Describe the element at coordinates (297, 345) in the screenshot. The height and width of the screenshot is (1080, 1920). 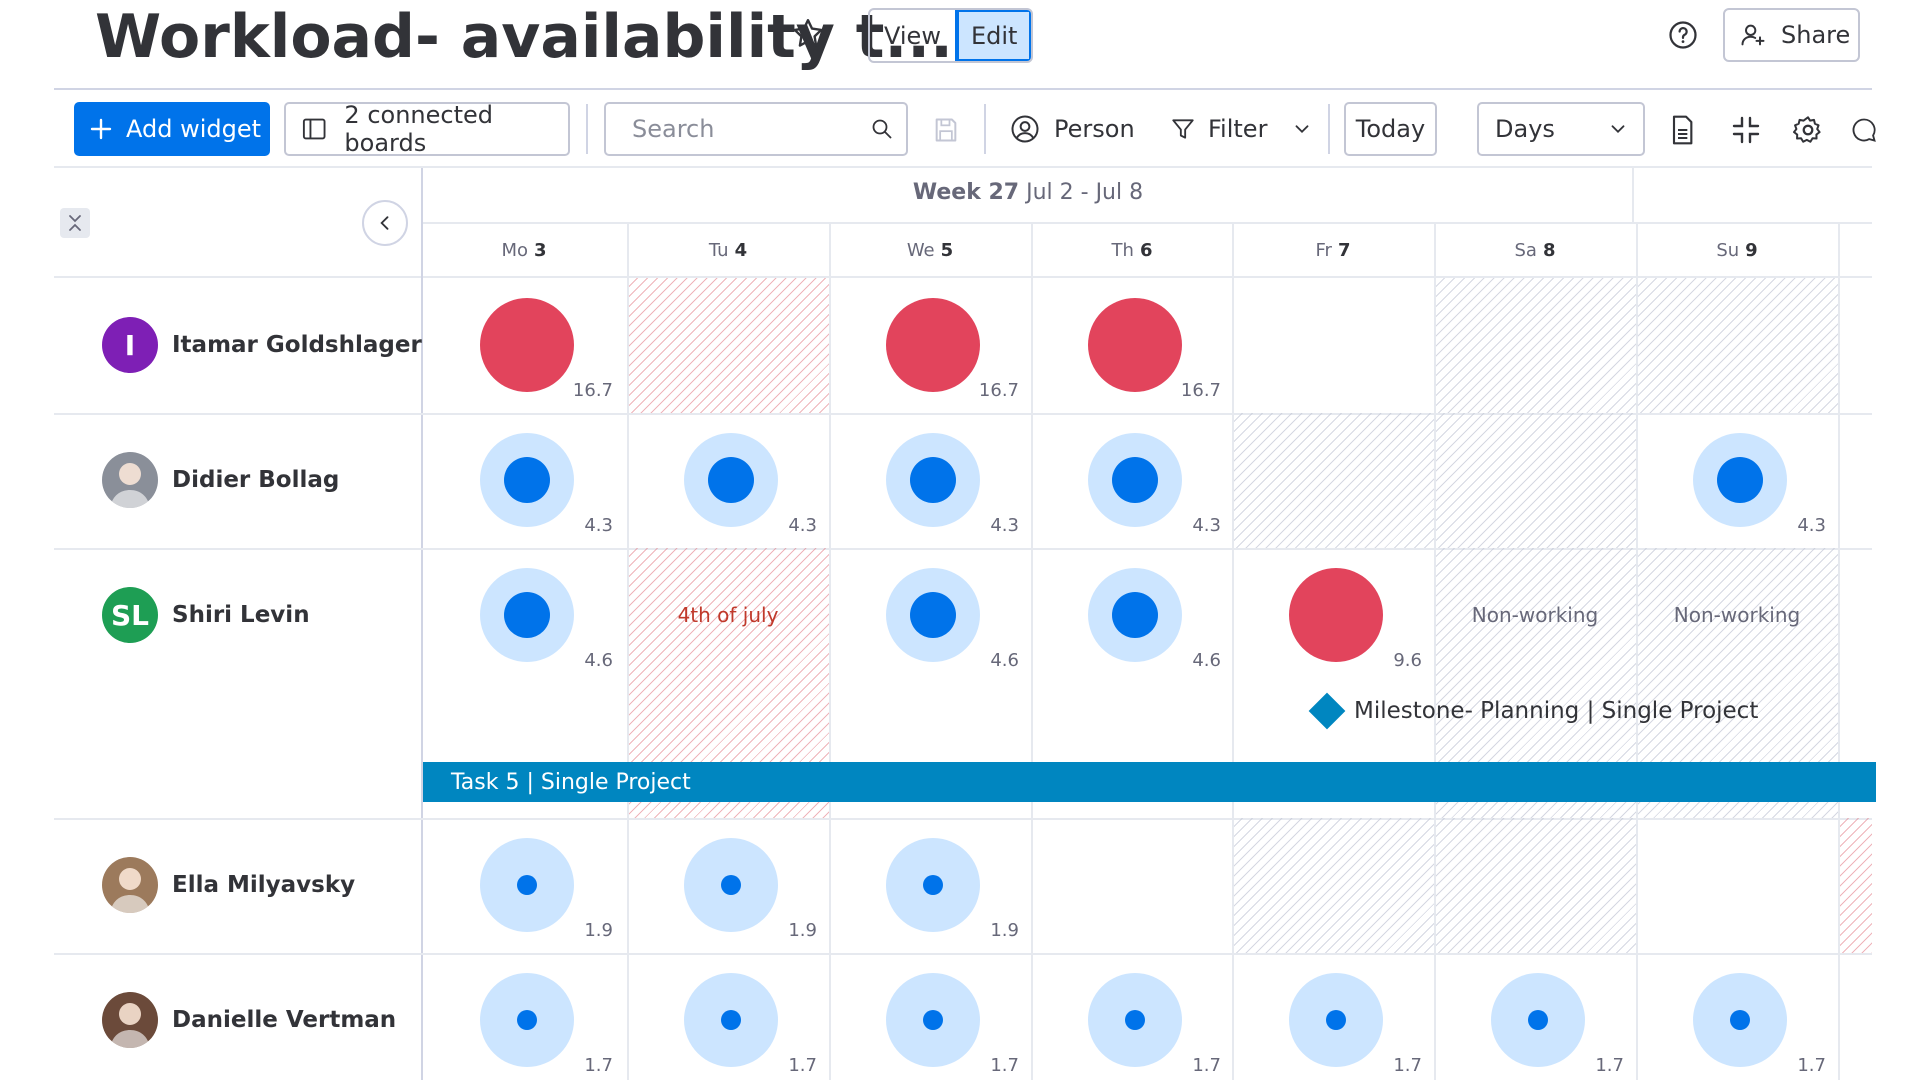
I see `person-name: Itamar Goldshlager` at that location.